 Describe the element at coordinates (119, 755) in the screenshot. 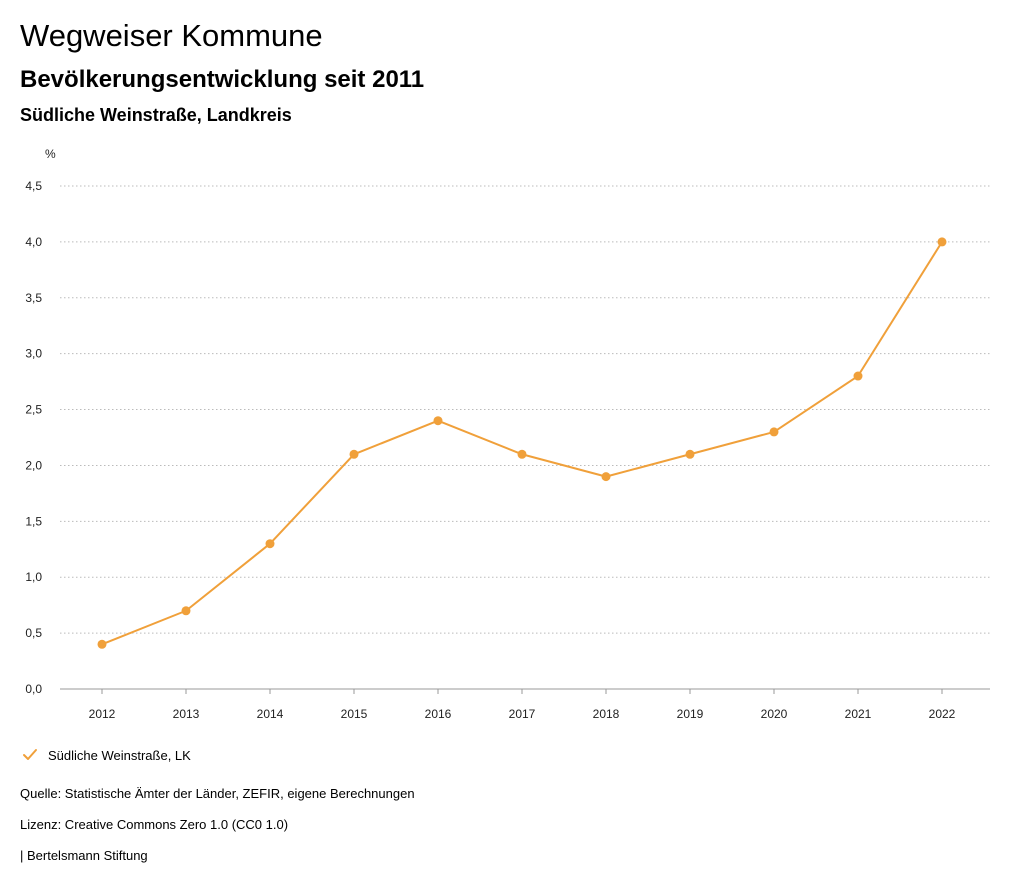

I see `legend-label: Südliche Weinstraße, LK` at that location.